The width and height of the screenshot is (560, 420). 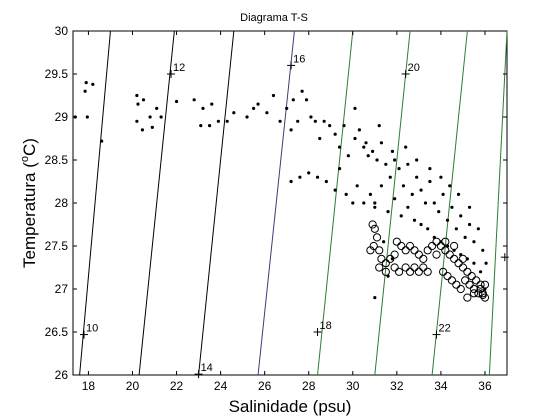 What do you see at coordinates (62, 31) in the screenshot?
I see `y-tick-label: 30` at bounding box center [62, 31].